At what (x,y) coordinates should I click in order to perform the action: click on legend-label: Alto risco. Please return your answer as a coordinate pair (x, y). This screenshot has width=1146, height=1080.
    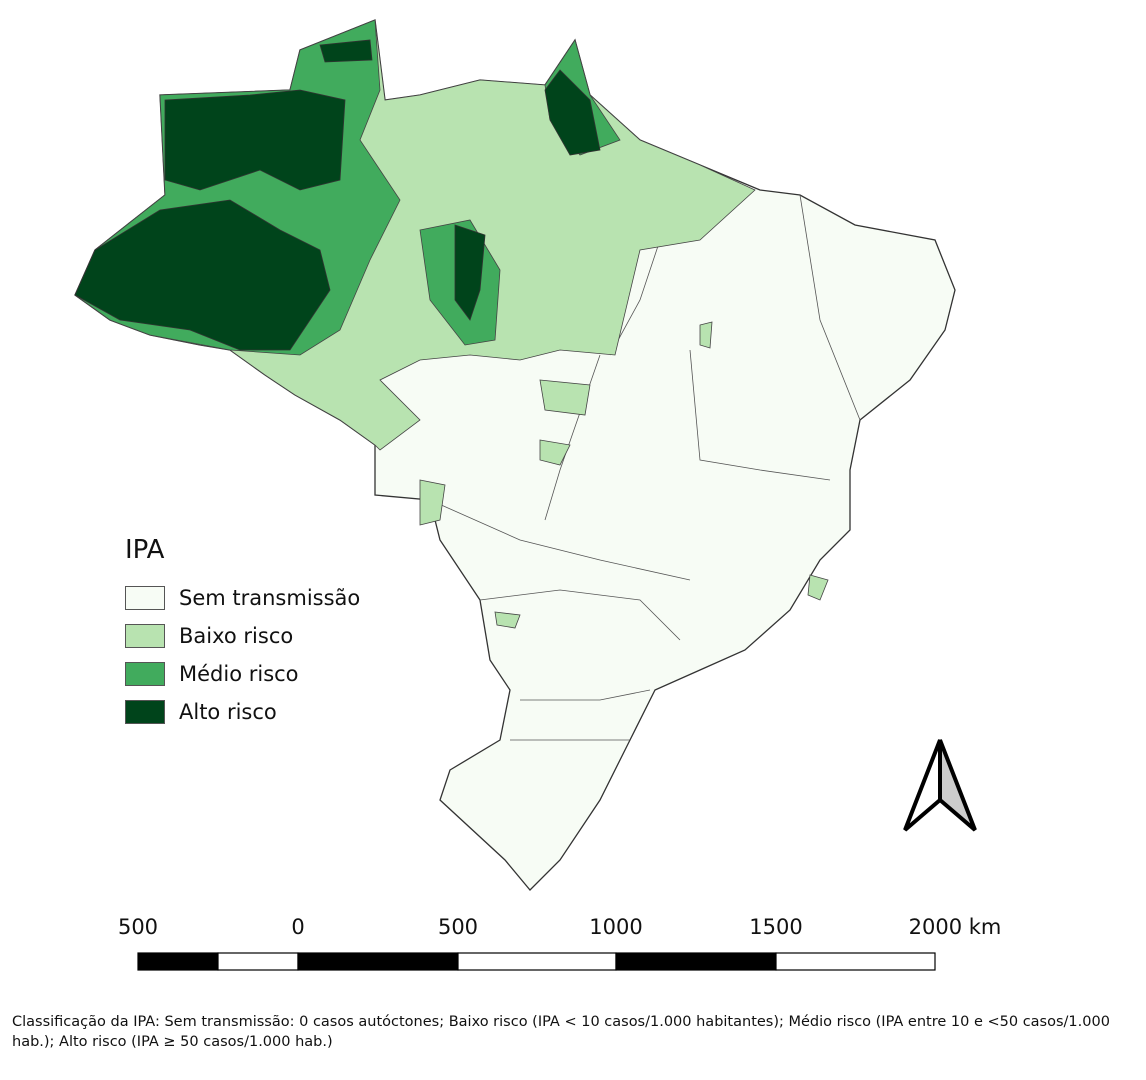
    Looking at the image, I should click on (228, 712).